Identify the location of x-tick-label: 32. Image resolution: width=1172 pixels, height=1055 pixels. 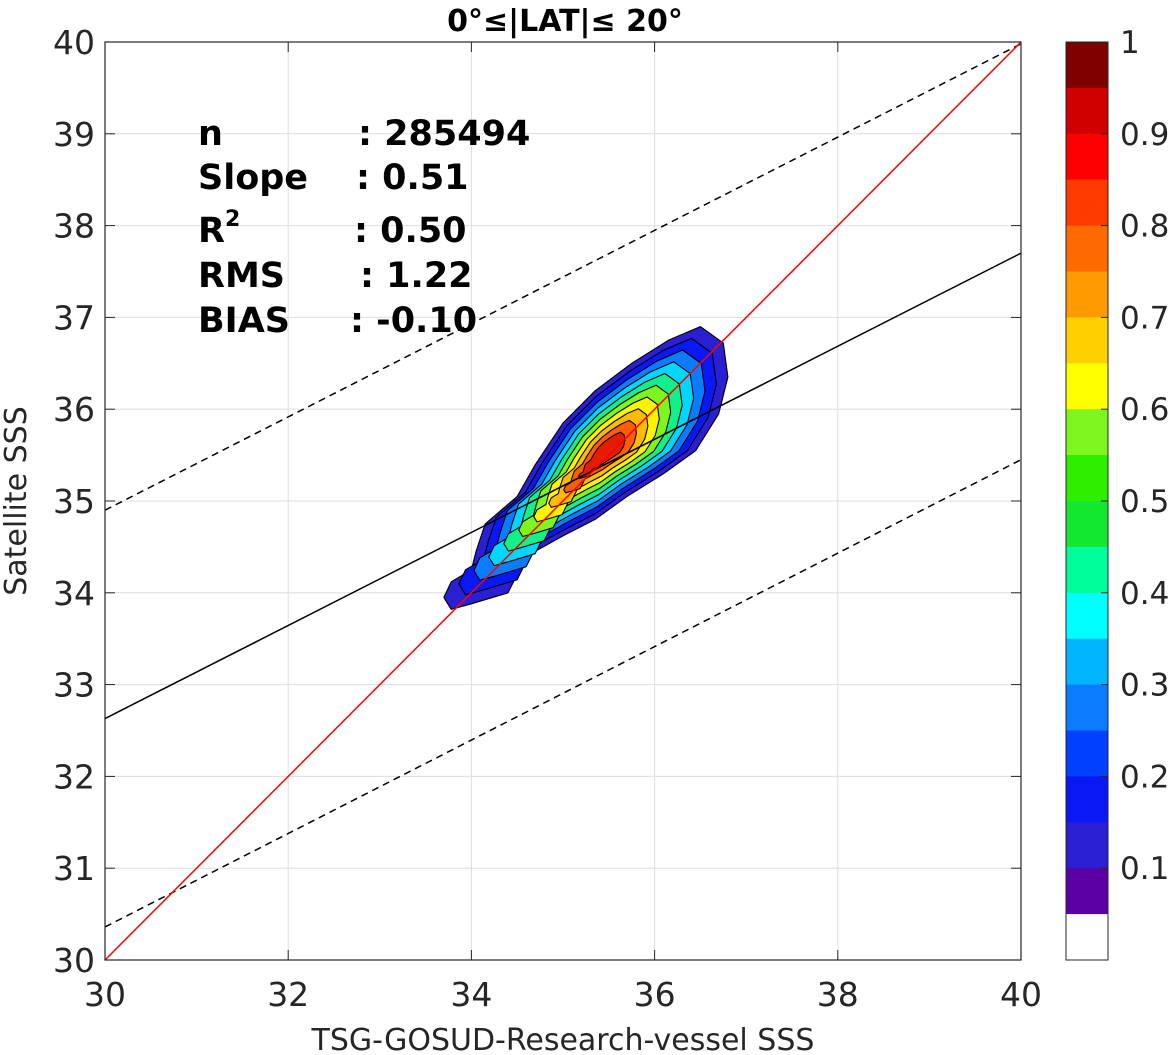
(288, 994).